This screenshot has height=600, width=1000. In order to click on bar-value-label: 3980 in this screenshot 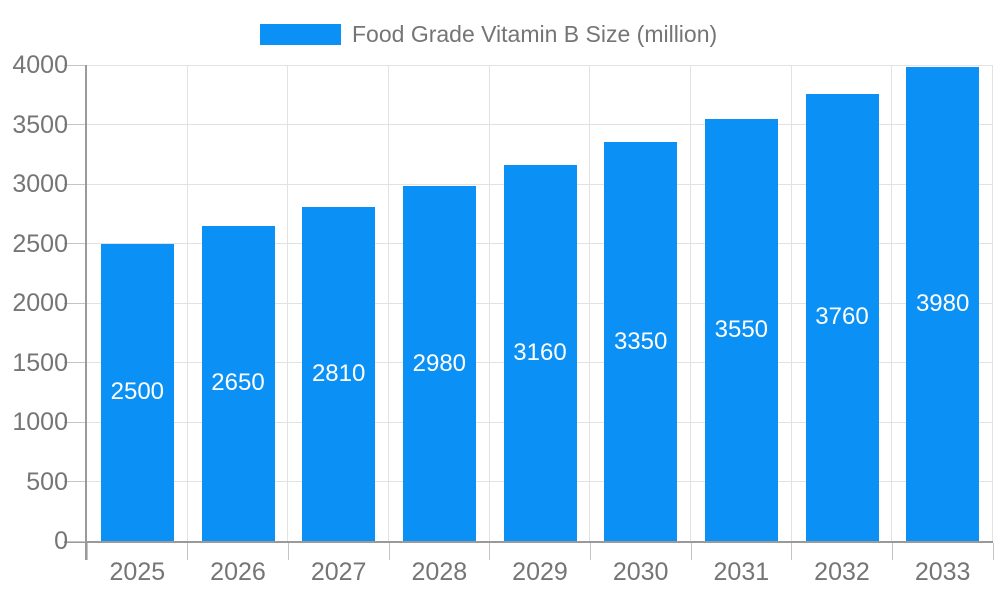, I will do `click(942, 304)`.